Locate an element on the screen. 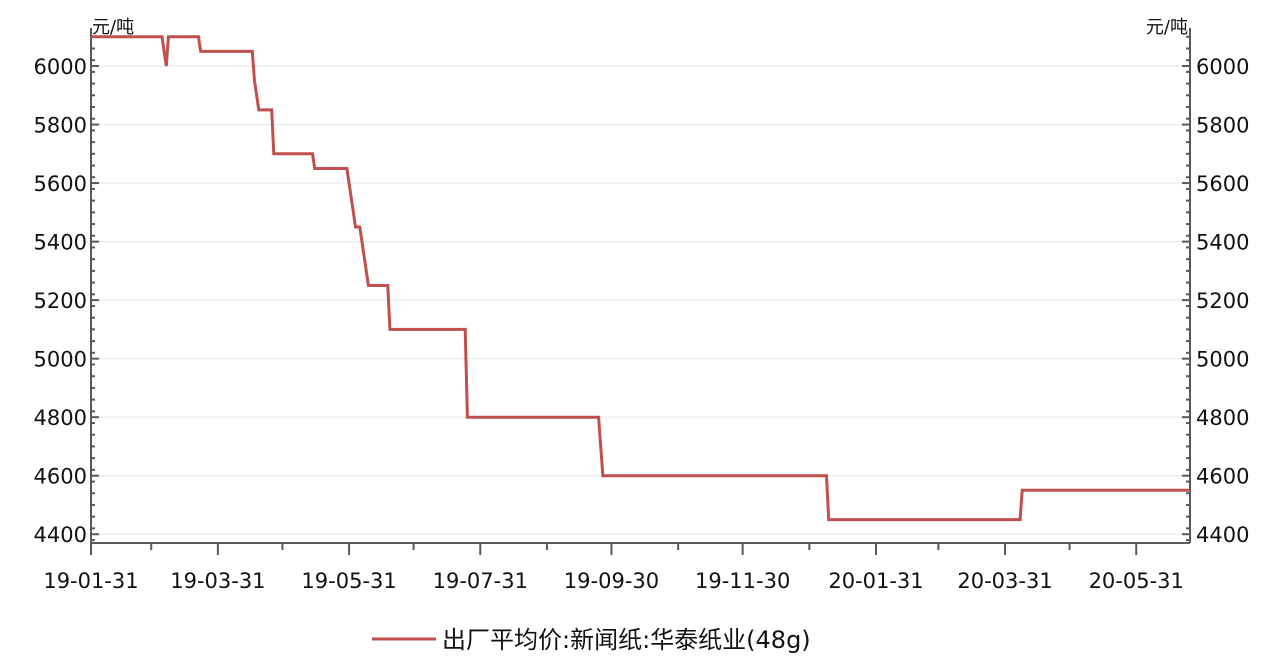 Image resolution: width=1280 pixels, height=660 pixels. left-tick-label-6000: 6000 is located at coordinates (60, 67).